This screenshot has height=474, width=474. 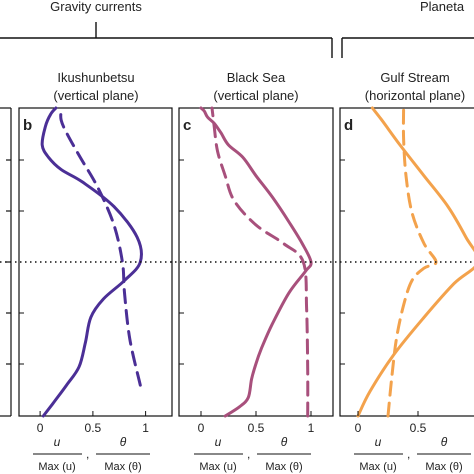 I want to click on panel-title-line1: Gulf Stream, so click(x=414, y=77).